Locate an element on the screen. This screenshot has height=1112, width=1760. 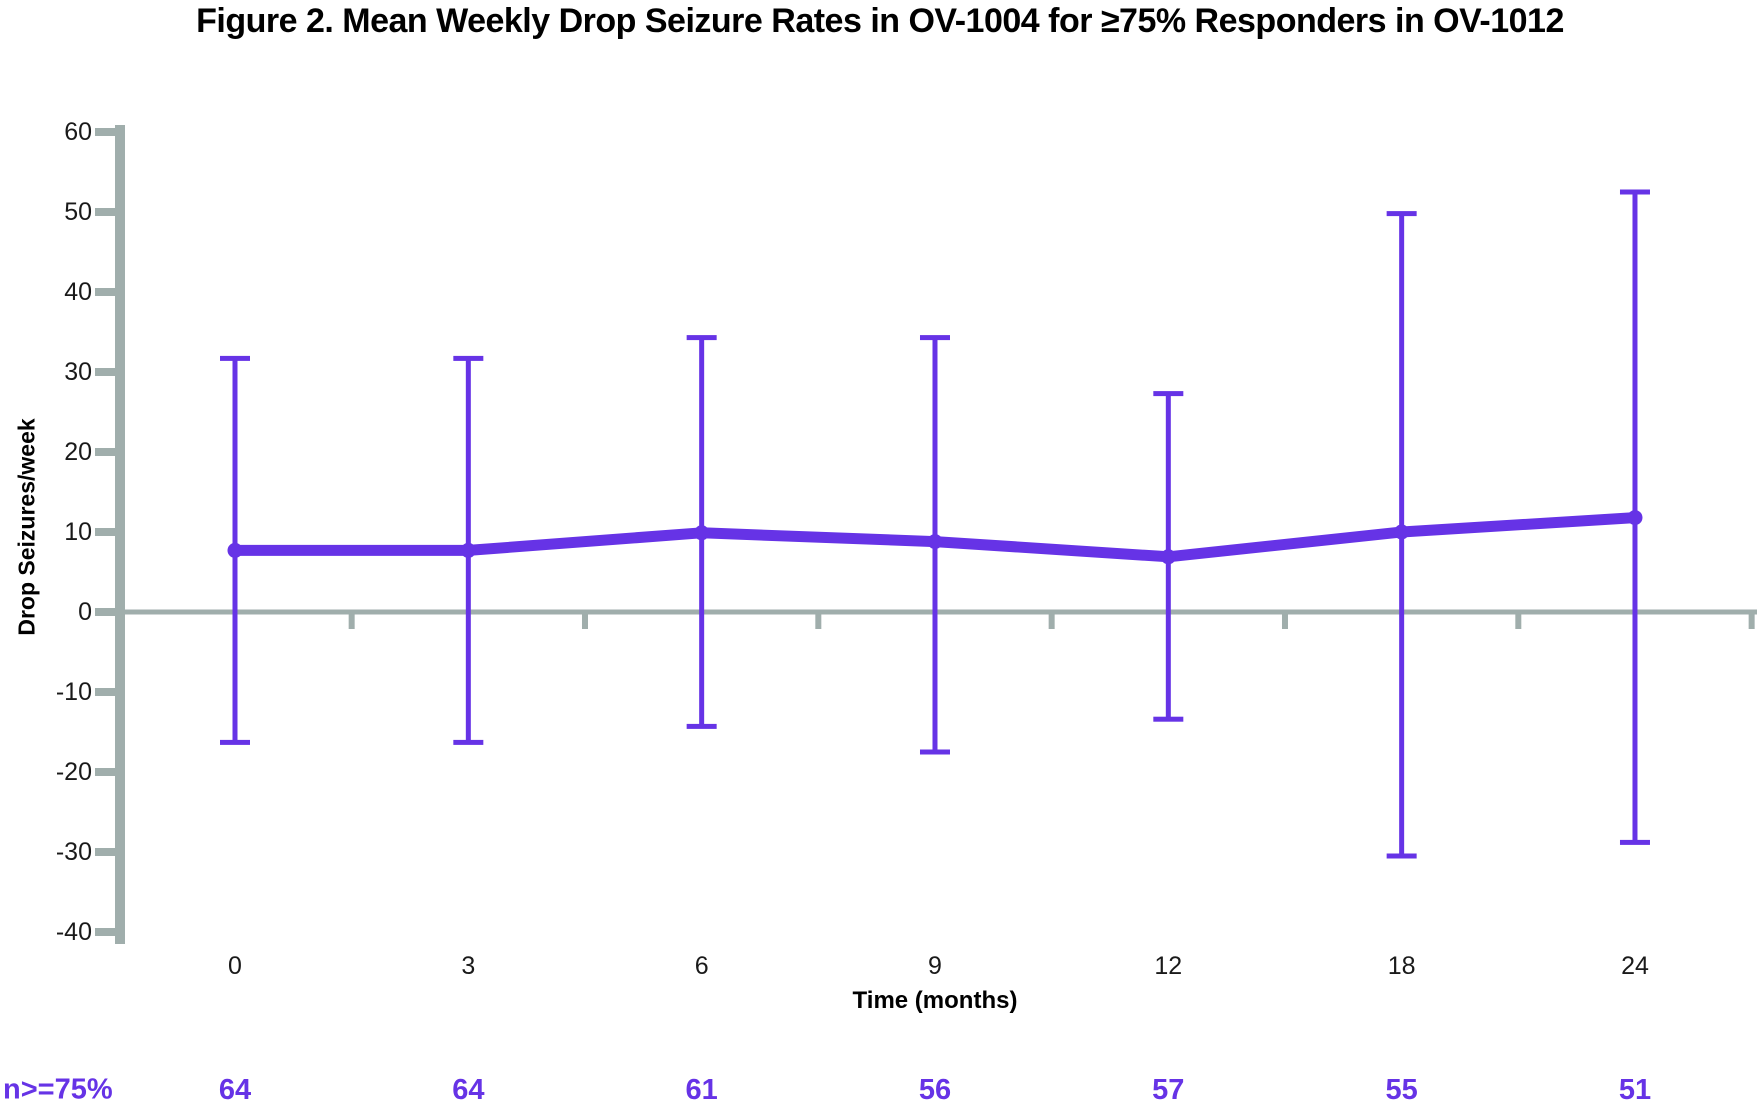
n-value: 57 is located at coordinates (1168, 1090).